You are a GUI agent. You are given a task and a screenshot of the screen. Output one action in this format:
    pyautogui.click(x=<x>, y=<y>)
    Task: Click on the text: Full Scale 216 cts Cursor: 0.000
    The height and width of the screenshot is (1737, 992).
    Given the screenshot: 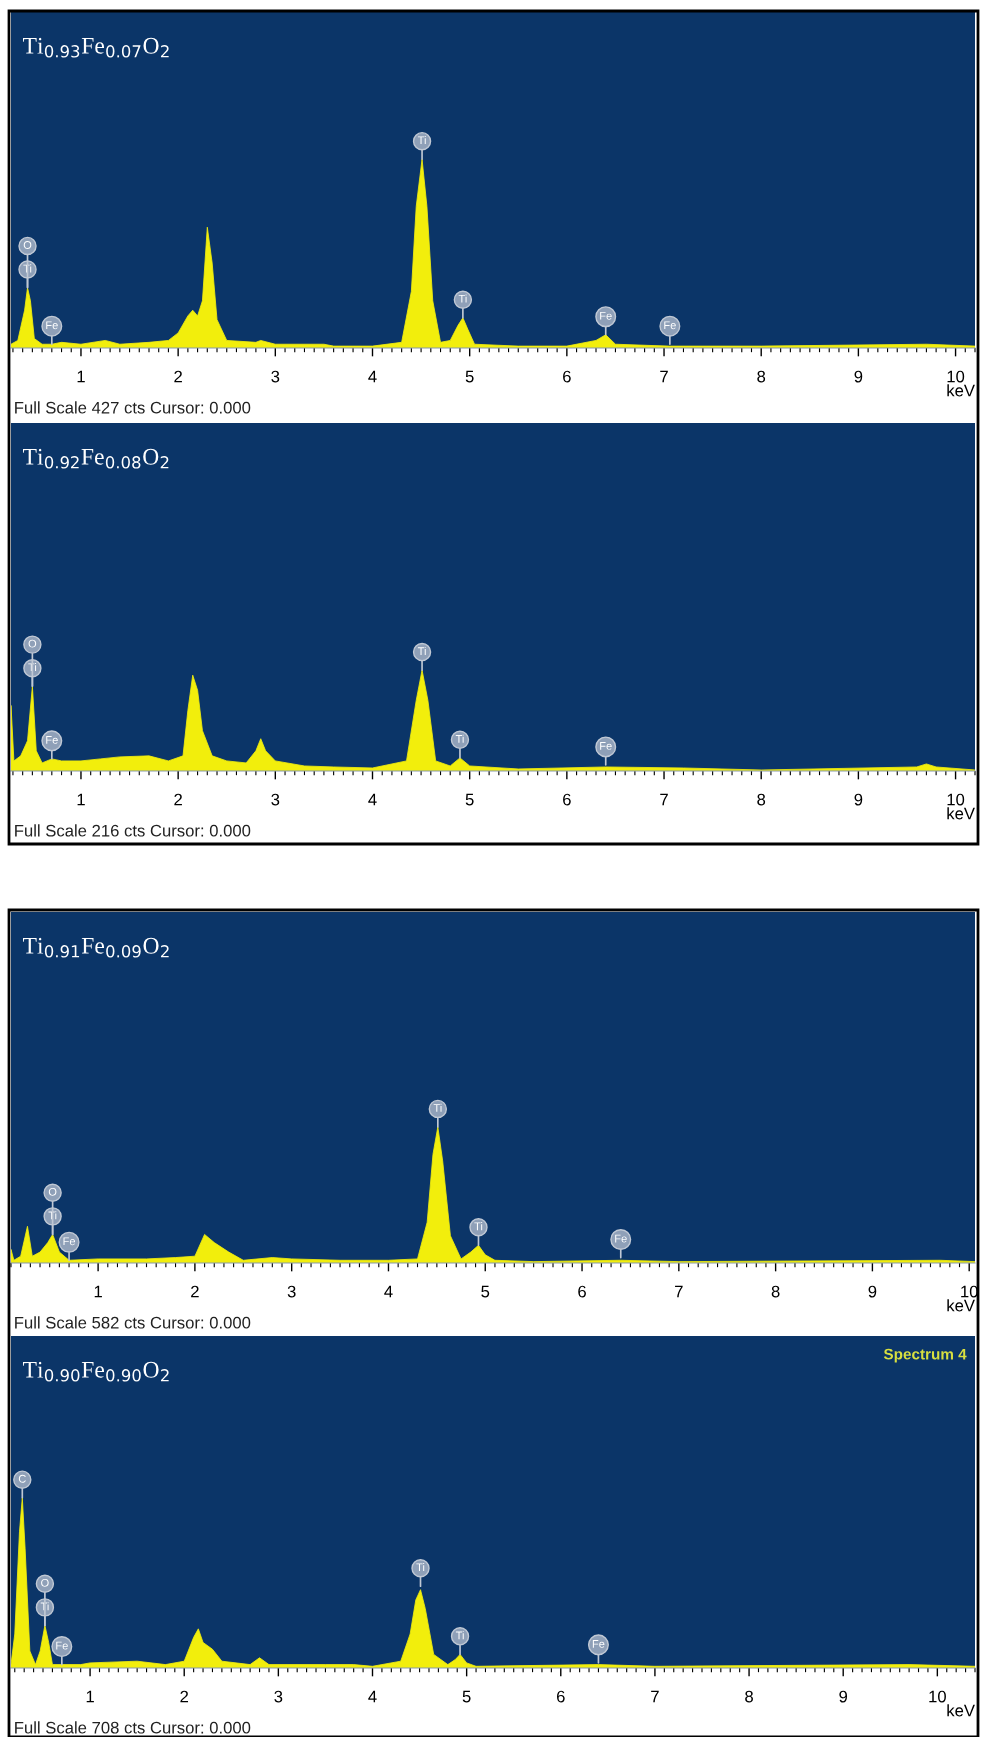 What is the action you would take?
    pyautogui.click(x=133, y=830)
    